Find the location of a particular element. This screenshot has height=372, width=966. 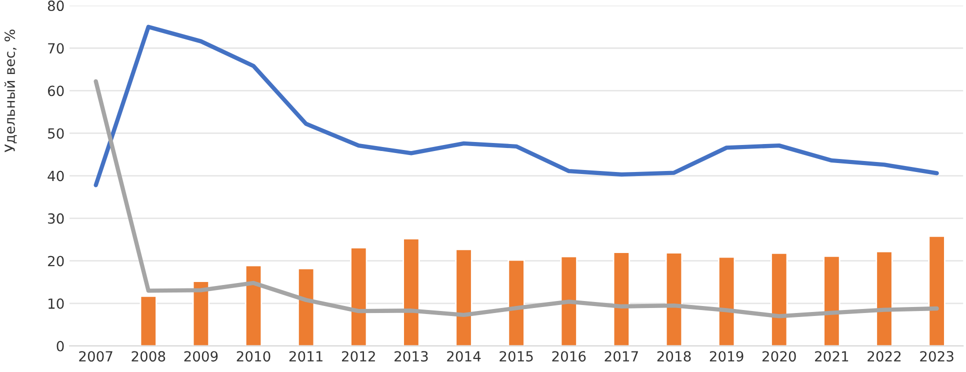

x-tick-label: 2008 is located at coordinates (149, 356).